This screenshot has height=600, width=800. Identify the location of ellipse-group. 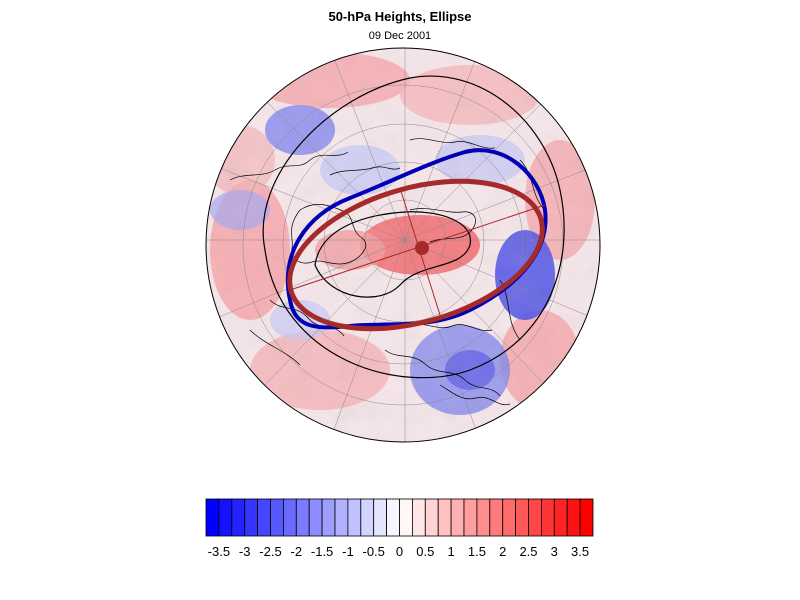
(416, 255).